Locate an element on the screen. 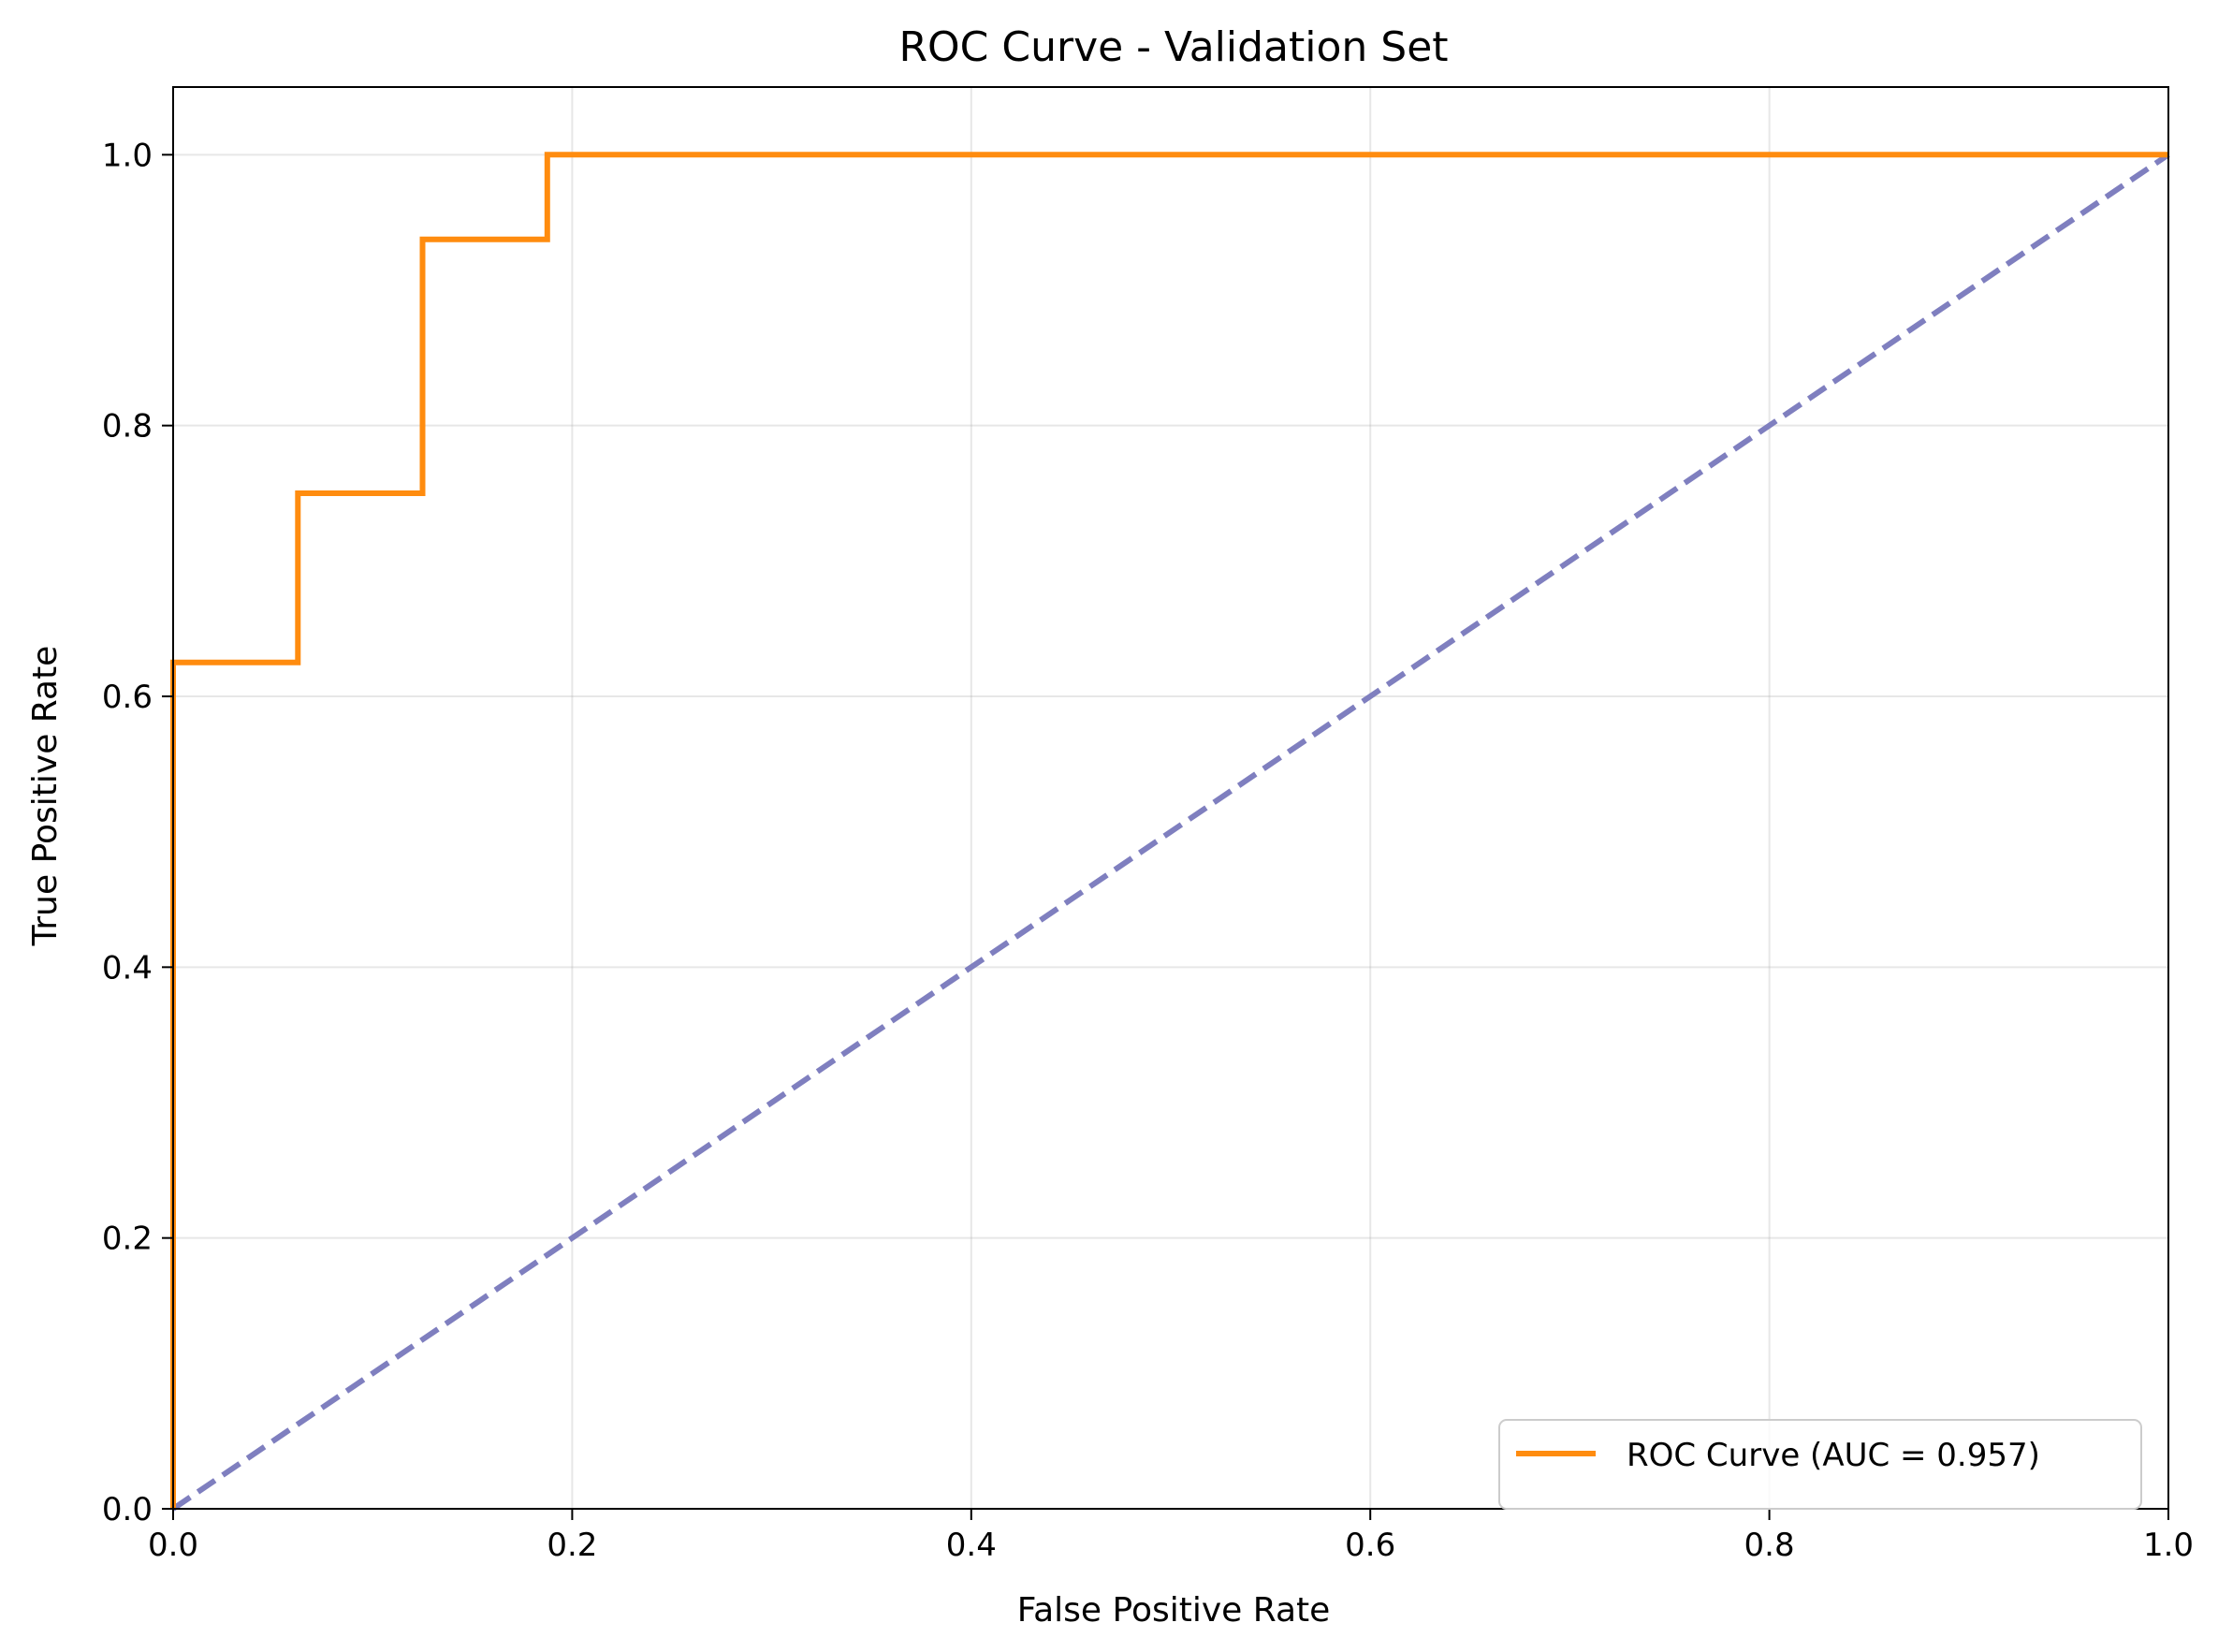 This screenshot has height=1652, width=2218. y-tick-label-1: 0.2 is located at coordinates (127, 1240).